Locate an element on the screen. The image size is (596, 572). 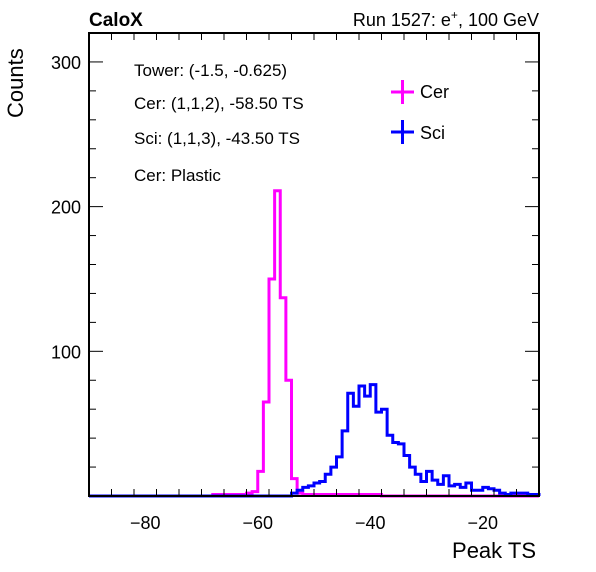
run-label-superscript: + is located at coordinates (454, 15).